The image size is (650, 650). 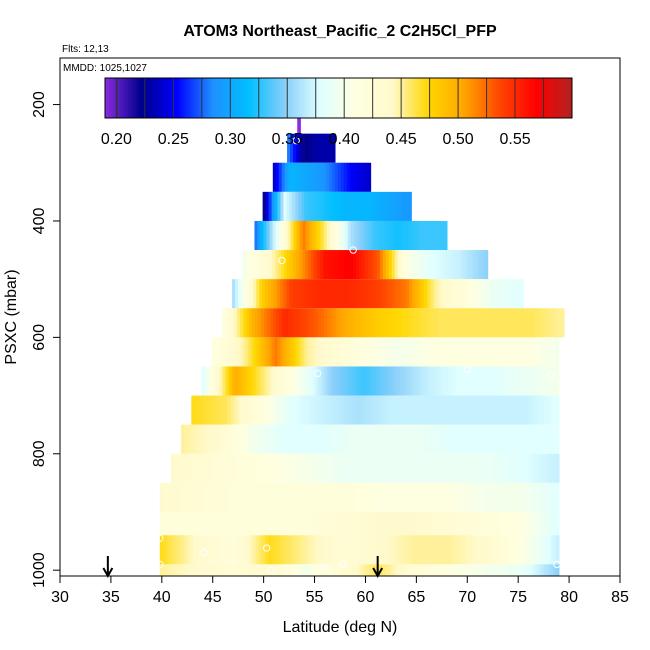 What do you see at coordinates (39, 337) in the screenshot?
I see `y-tick-label: 600` at bounding box center [39, 337].